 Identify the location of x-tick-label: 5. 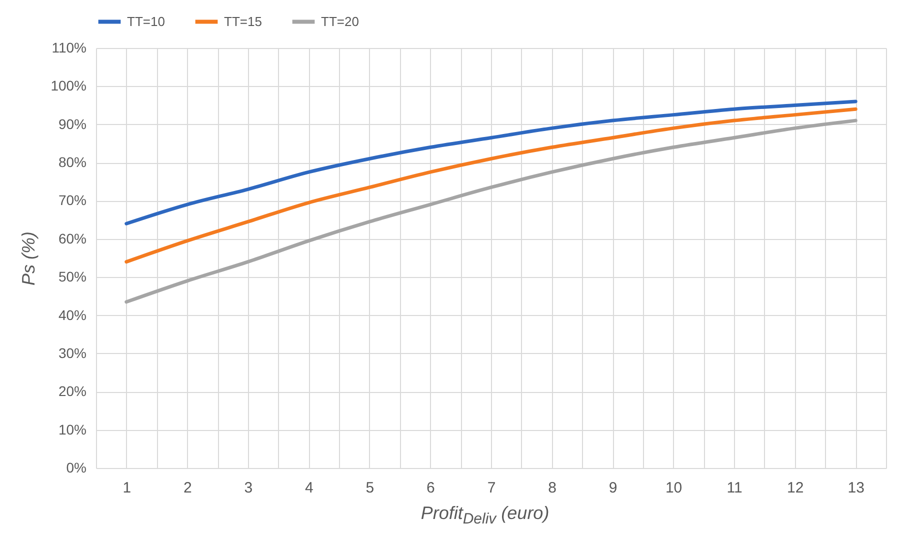
(370, 488).